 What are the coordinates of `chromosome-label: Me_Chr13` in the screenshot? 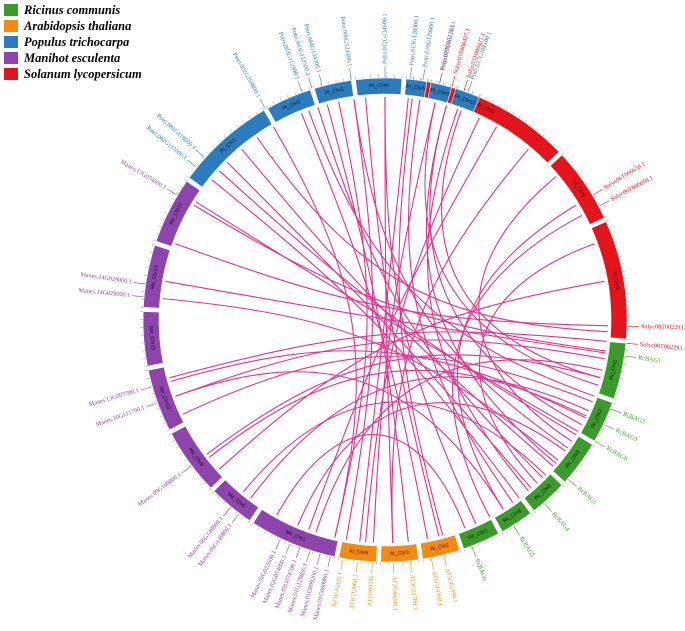 It's located at (152, 338).